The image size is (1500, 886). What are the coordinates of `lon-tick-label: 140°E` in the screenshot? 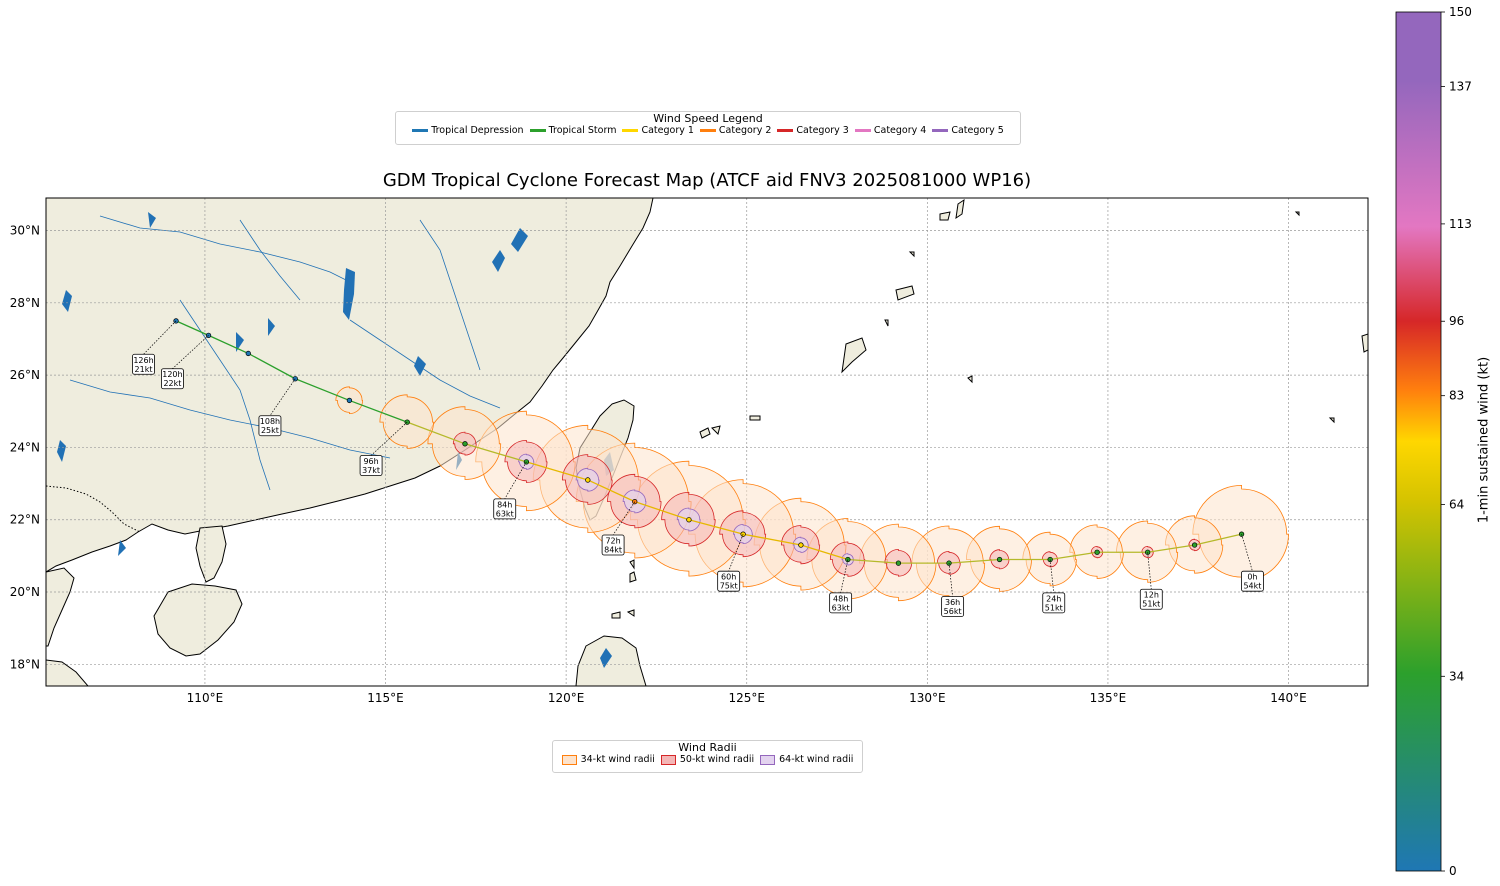 It's located at (1288, 698).